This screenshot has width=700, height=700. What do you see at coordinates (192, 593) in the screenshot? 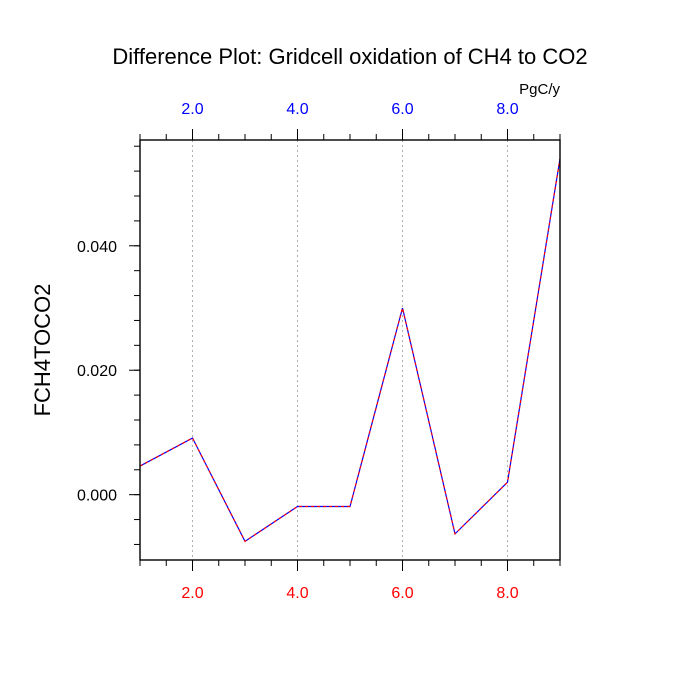
I see `x-tick-label-bottom-0: 2.0` at bounding box center [192, 593].